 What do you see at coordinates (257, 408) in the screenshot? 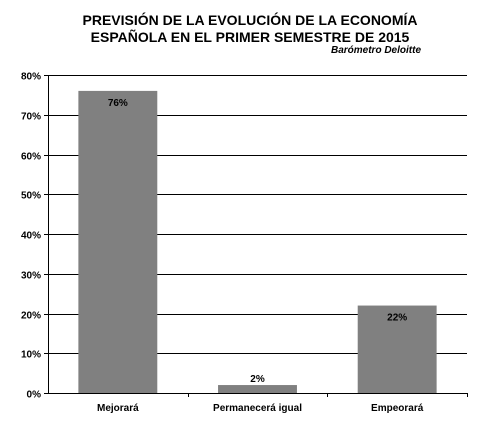
I see `x-tick-label: Permanecerá igual` at bounding box center [257, 408].